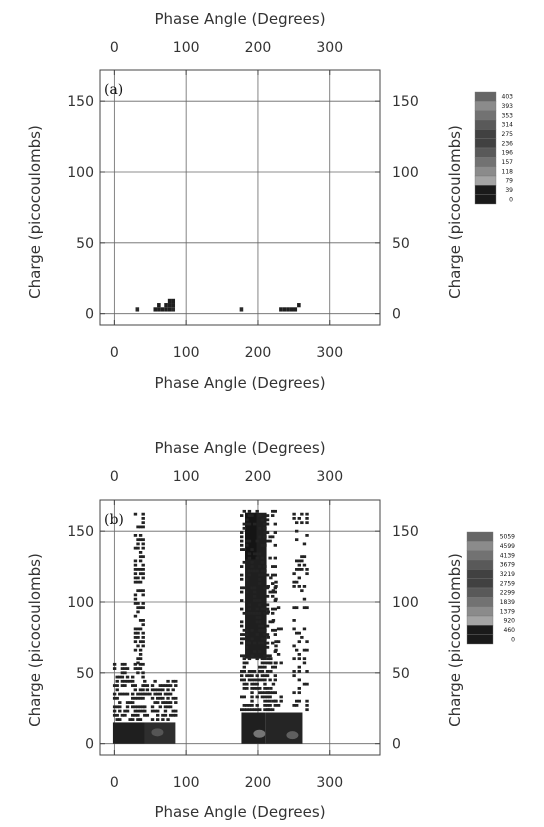 The width and height of the screenshot is (544, 827). What do you see at coordinates (507, 565) in the screenshot?
I see `colorbar-label: 3679` at bounding box center [507, 565].